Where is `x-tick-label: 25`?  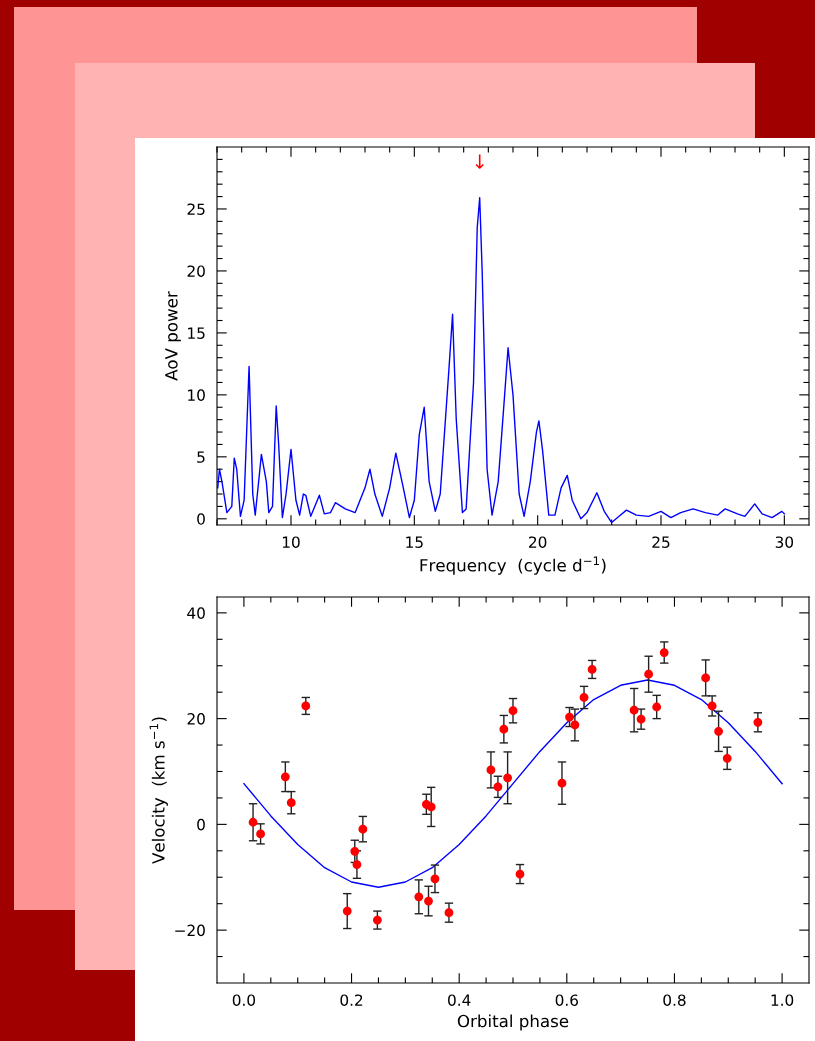
x-tick-label: 25 is located at coordinates (661, 542).